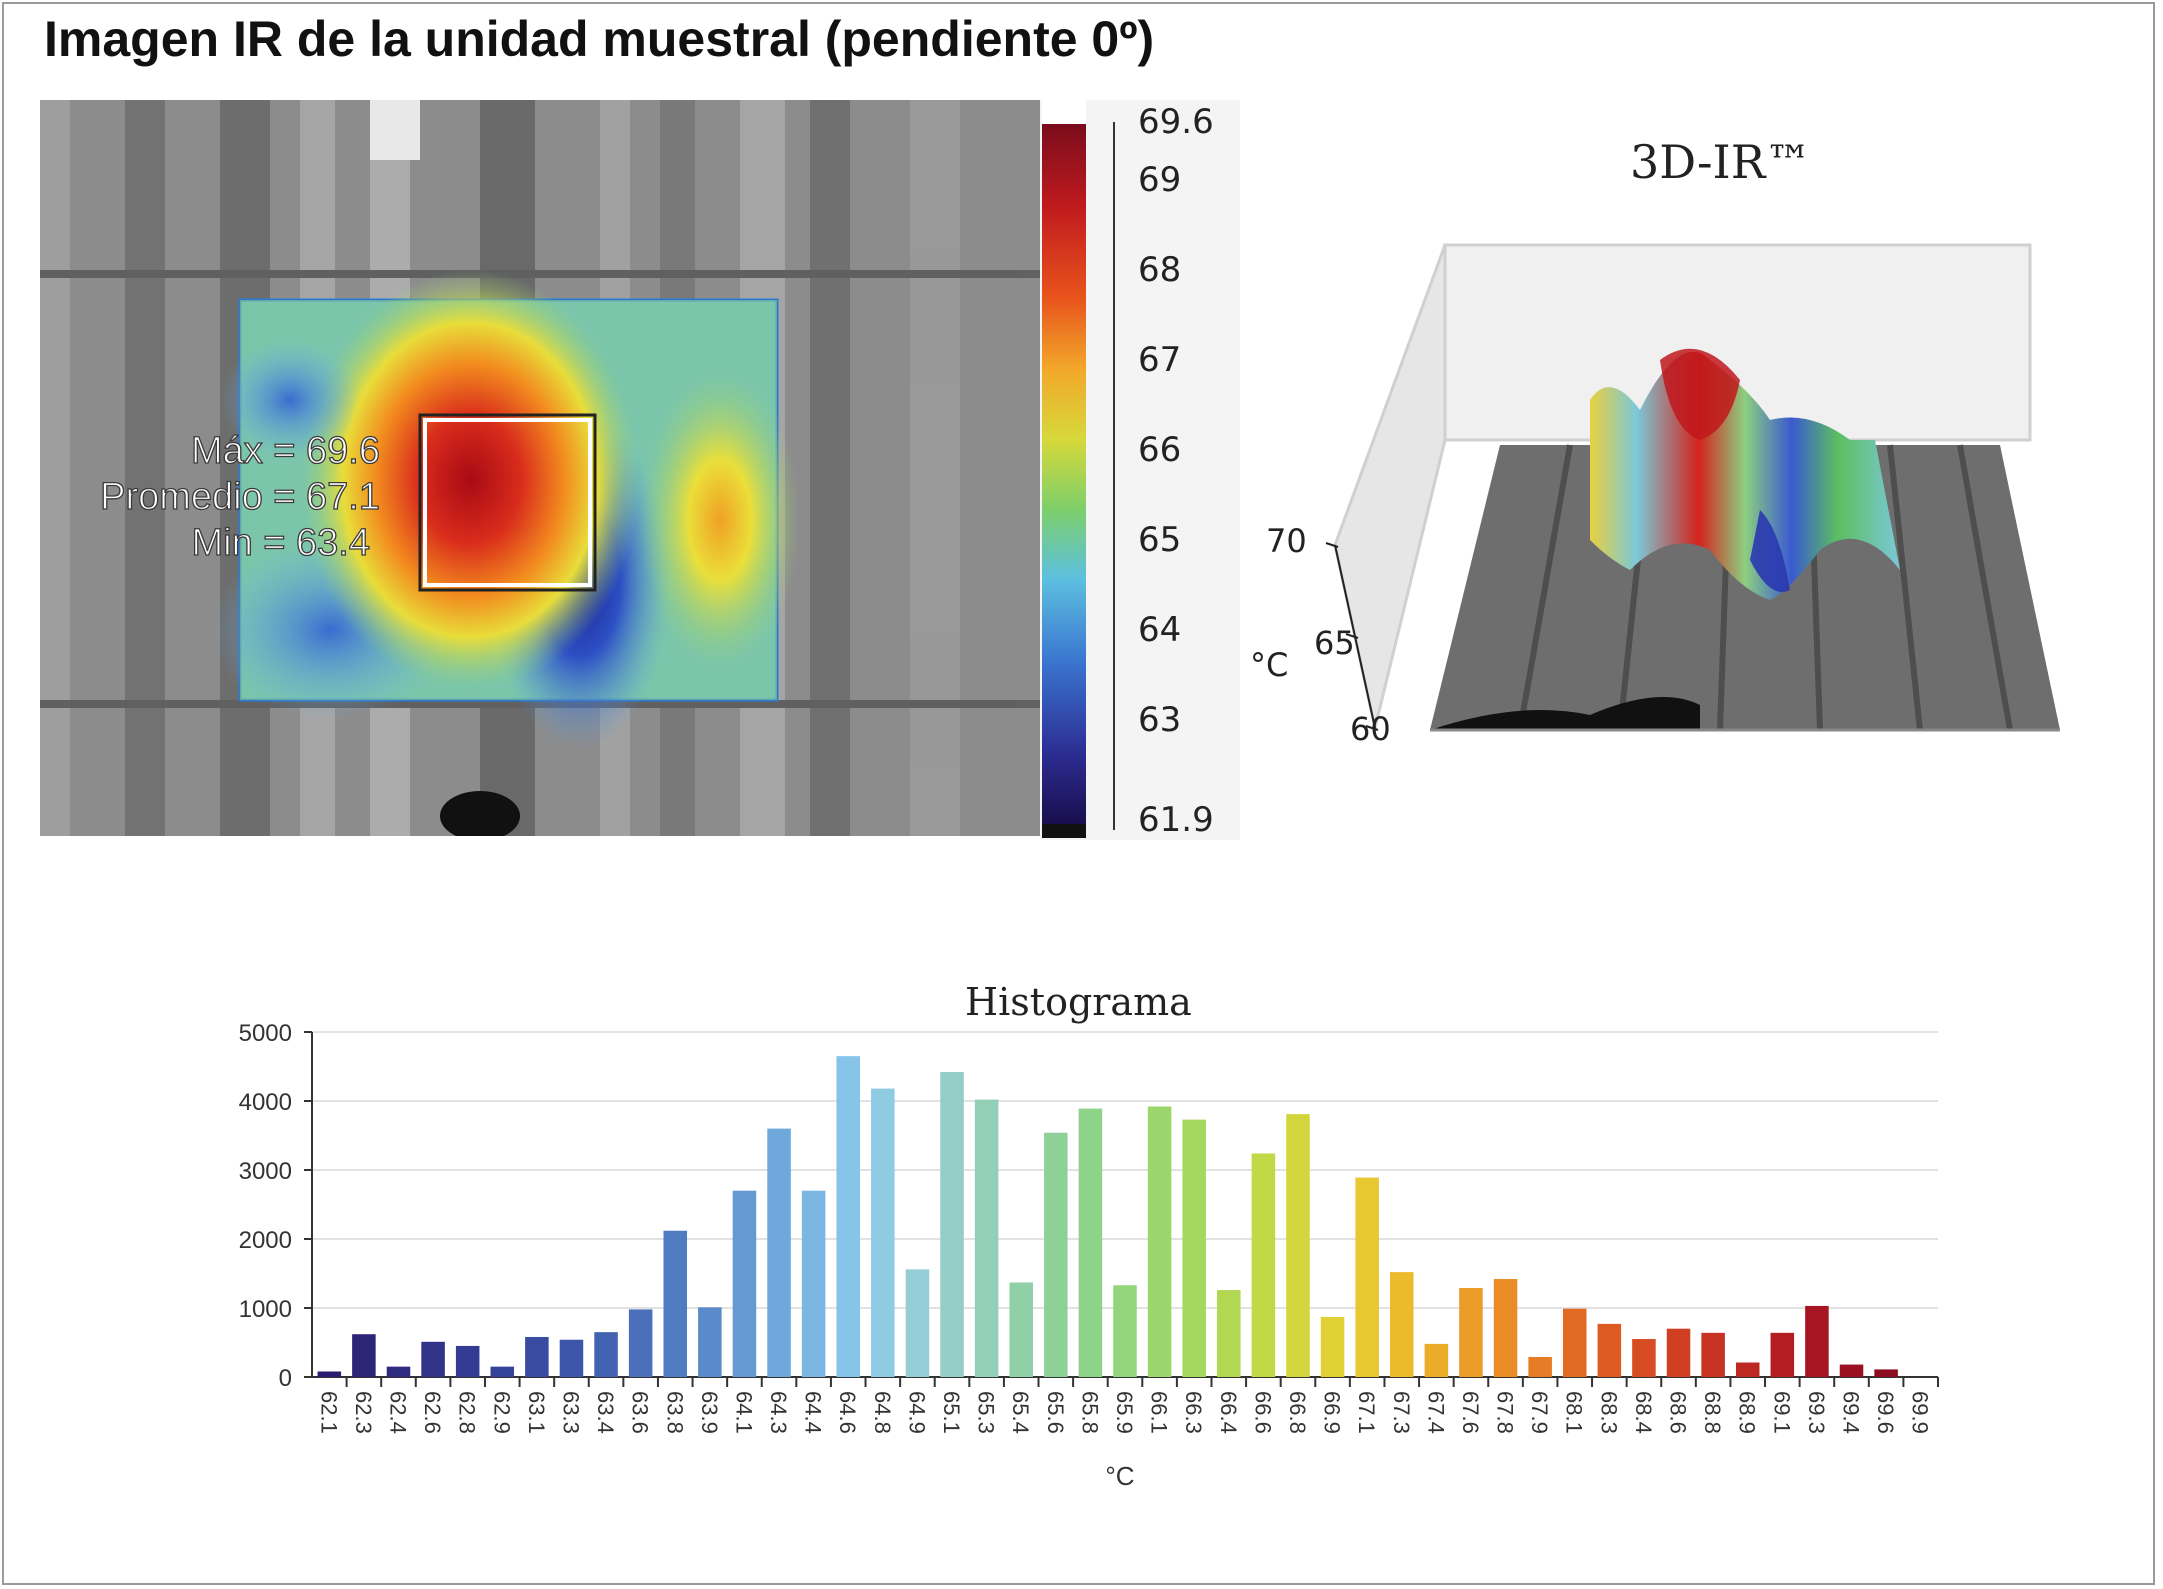 Image resolution: width=2163 pixels, height=1589 pixels. I want to click on histogram-x-tick-label: 62.4, so click(397, 1412).